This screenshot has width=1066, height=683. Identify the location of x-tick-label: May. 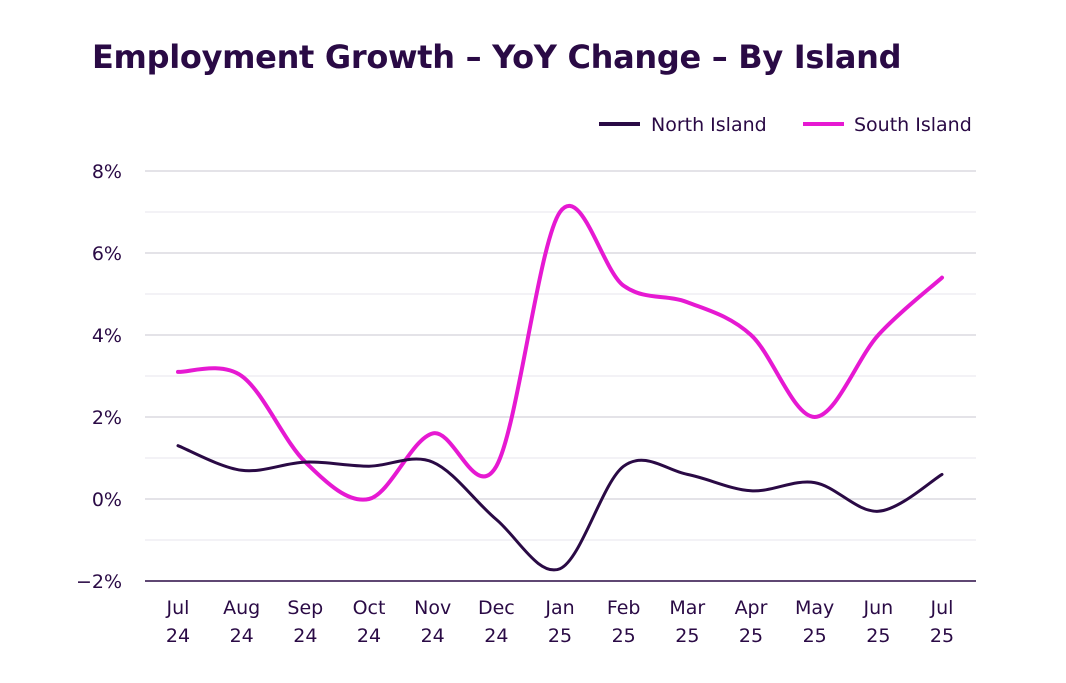
(814, 608).